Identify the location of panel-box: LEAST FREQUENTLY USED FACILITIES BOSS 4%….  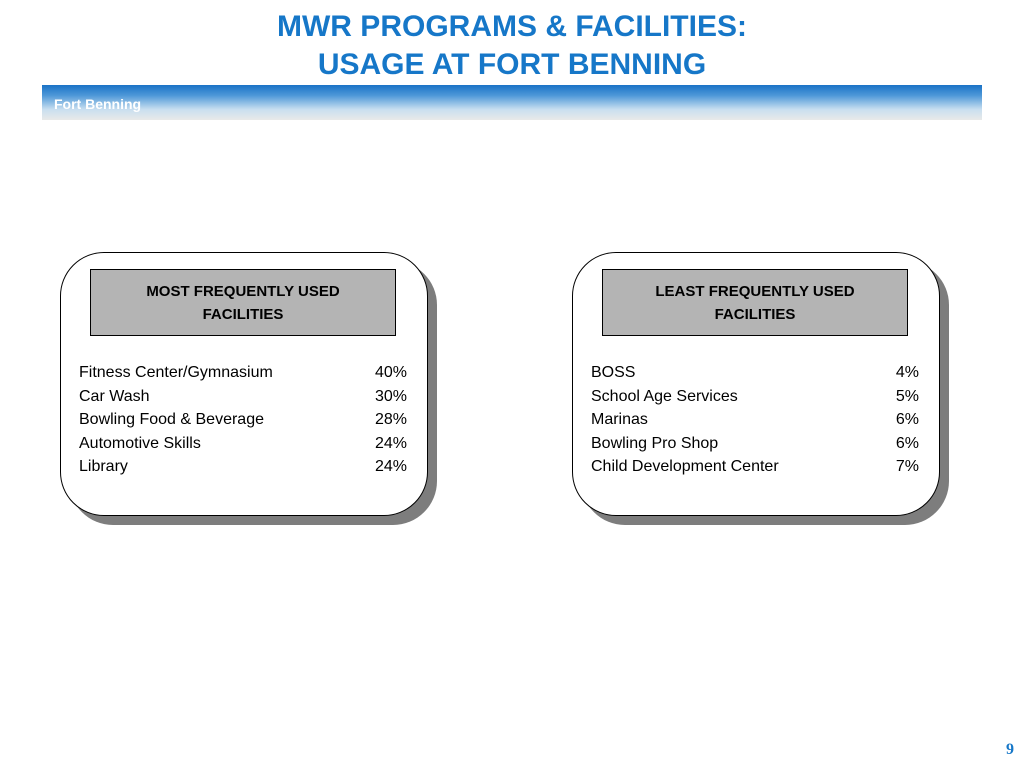
(756, 384).